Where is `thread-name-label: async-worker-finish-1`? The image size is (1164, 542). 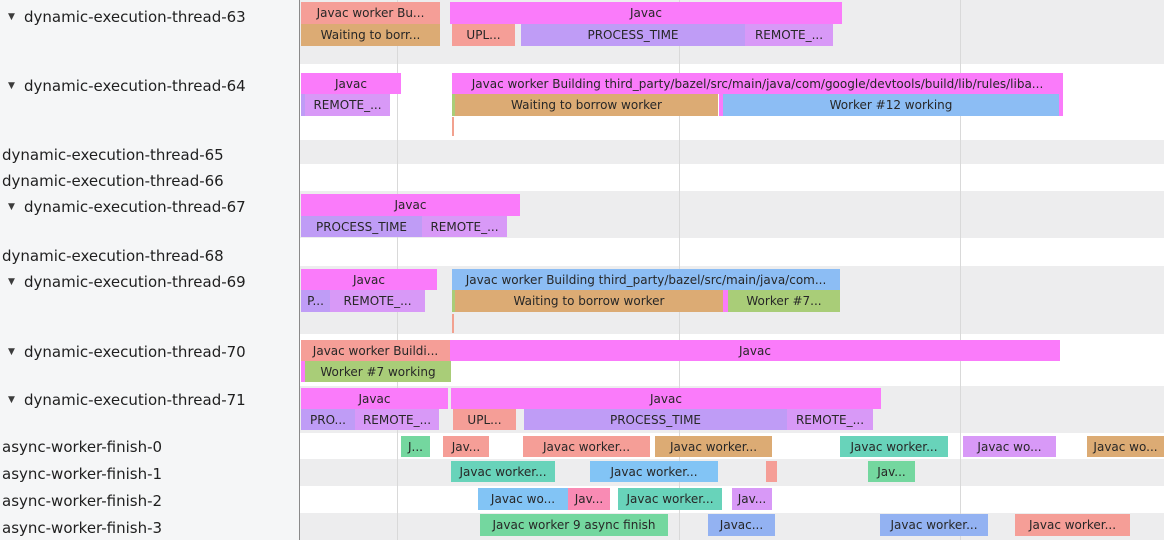 thread-name-label: async-worker-finish-1 is located at coordinates (82, 474).